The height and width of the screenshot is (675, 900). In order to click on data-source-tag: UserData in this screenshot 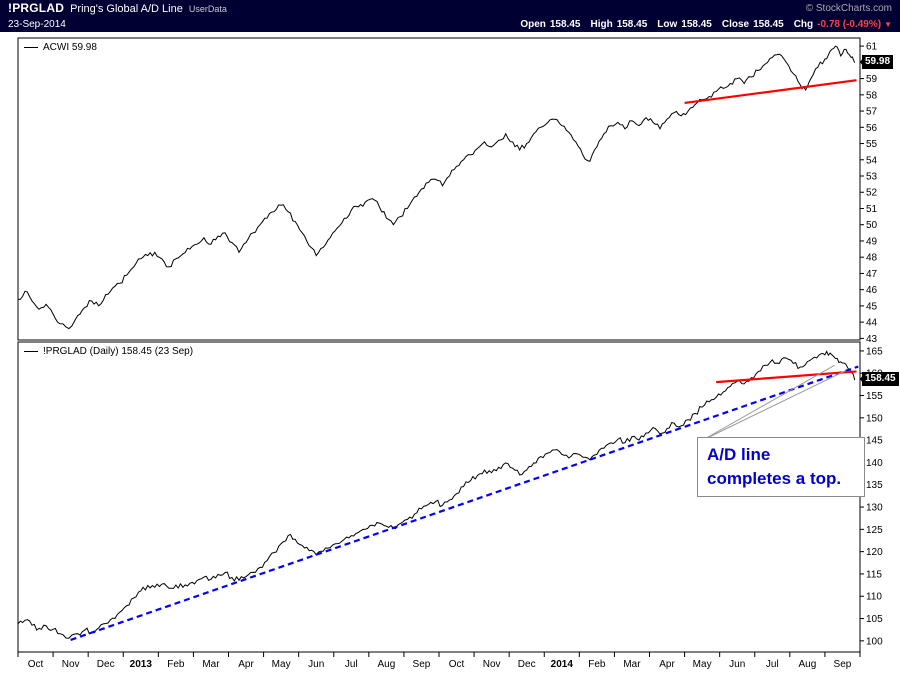, I will do `click(207, 9)`.